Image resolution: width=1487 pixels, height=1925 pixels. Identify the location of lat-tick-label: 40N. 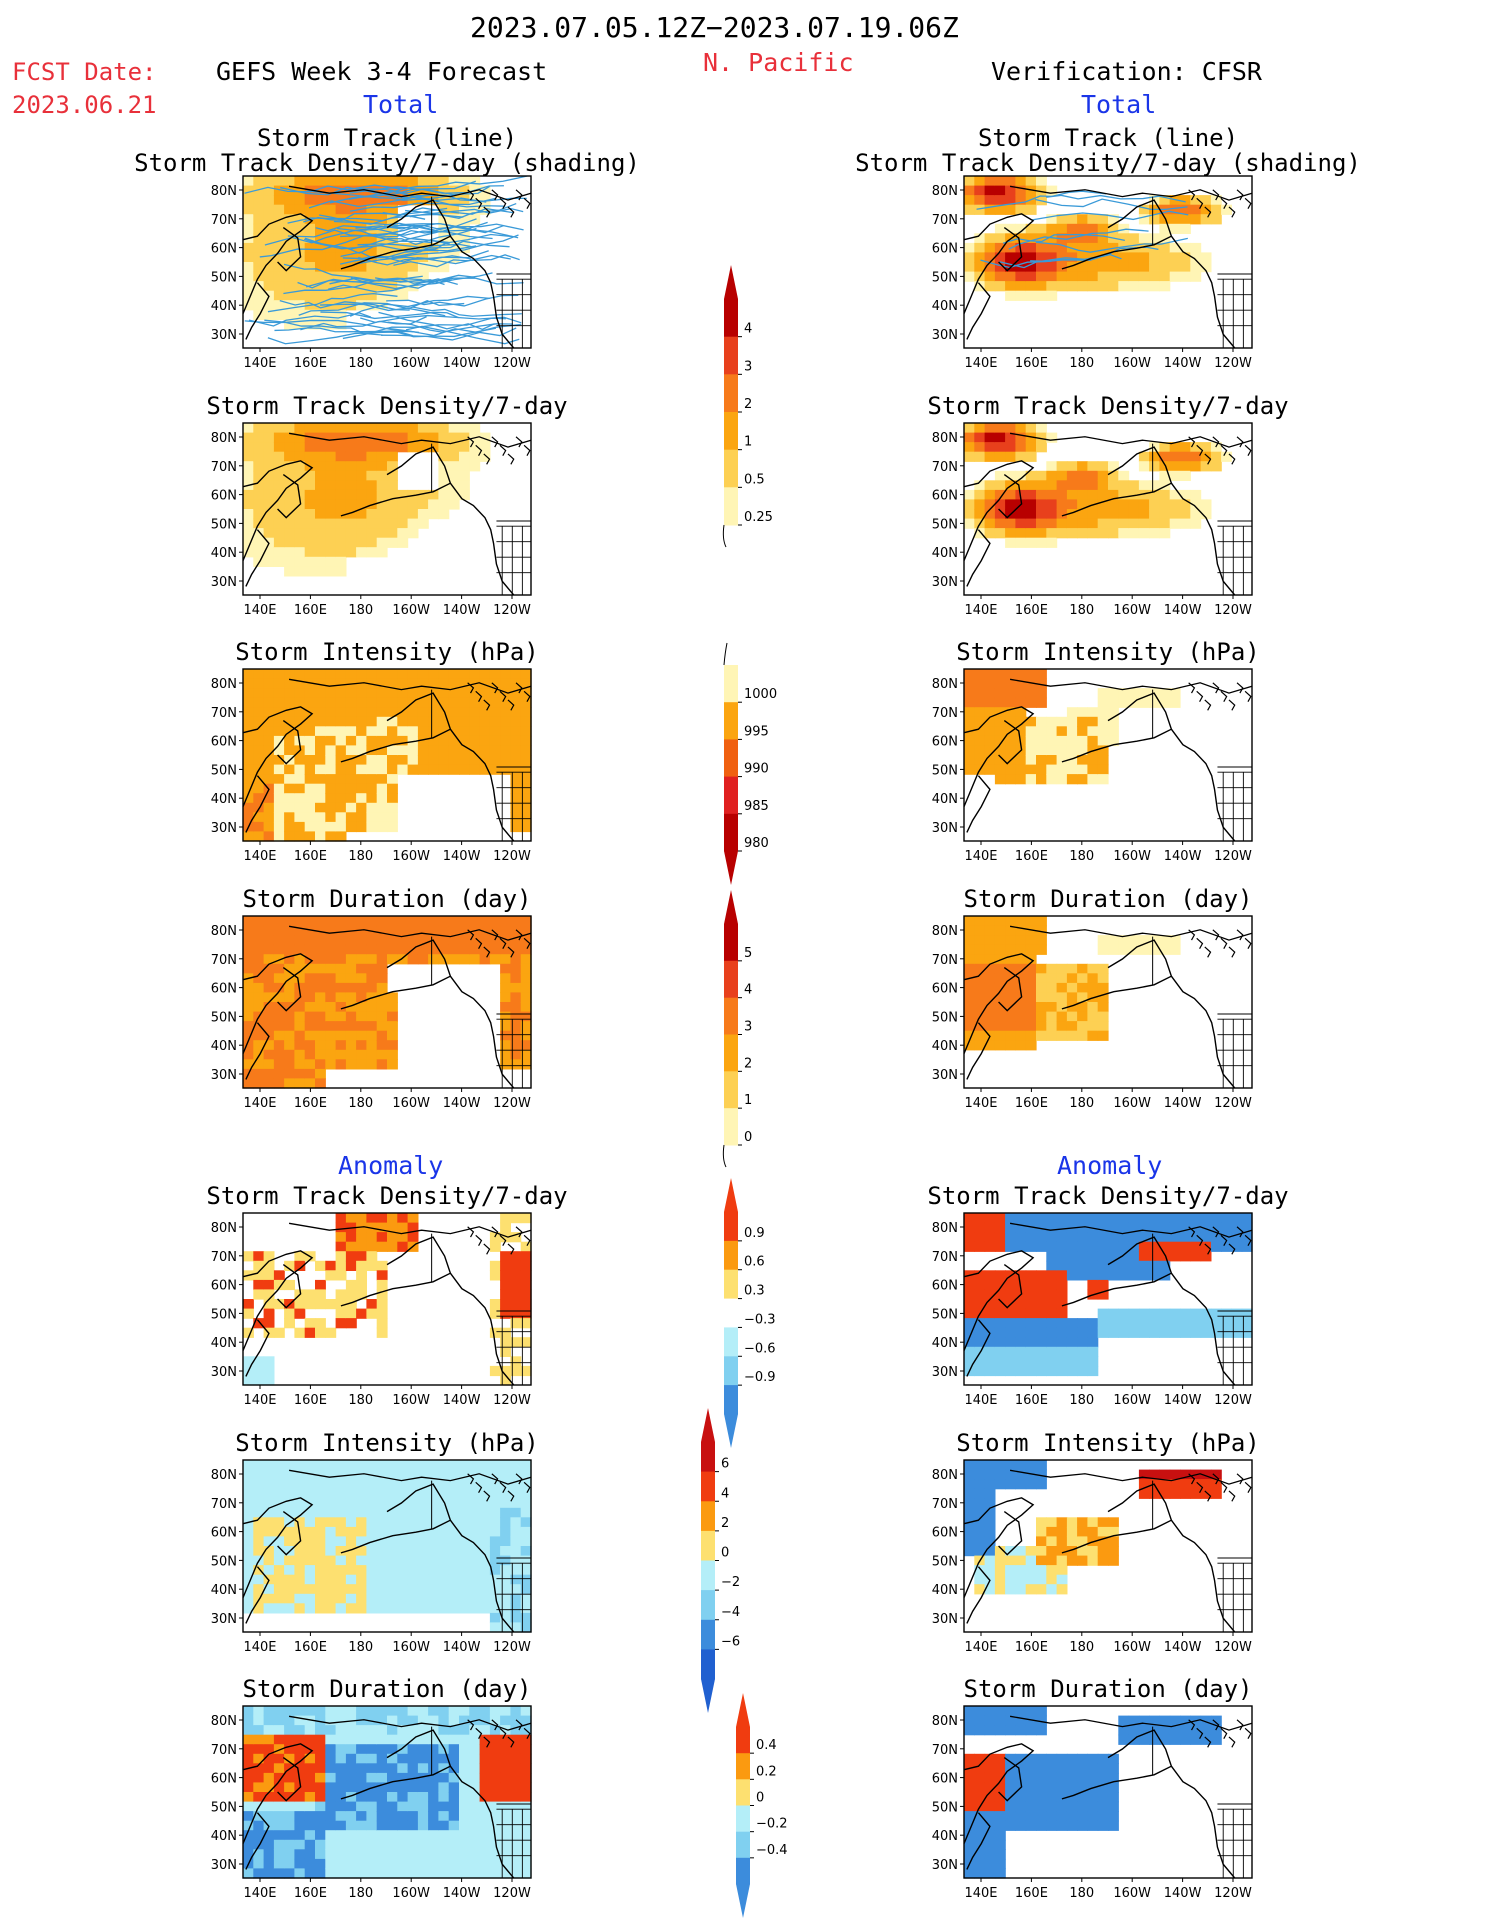
(224, 306).